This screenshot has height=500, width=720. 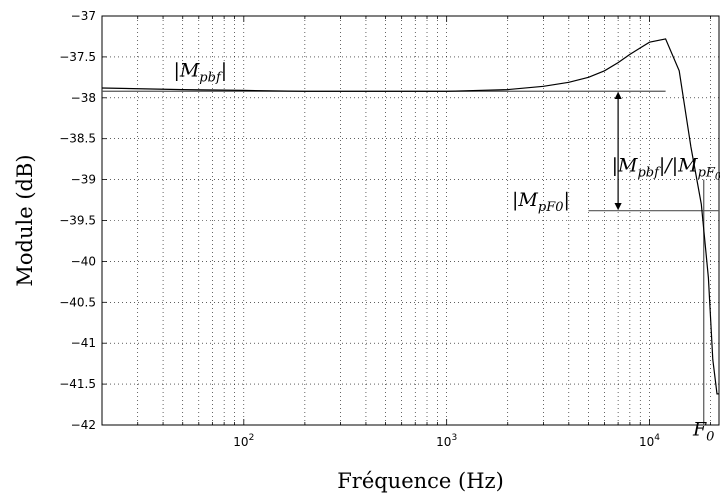 What do you see at coordinates (25, 220) in the screenshot?
I see `y-axis-label: Module (dB)` at bounding box center [25, 220].